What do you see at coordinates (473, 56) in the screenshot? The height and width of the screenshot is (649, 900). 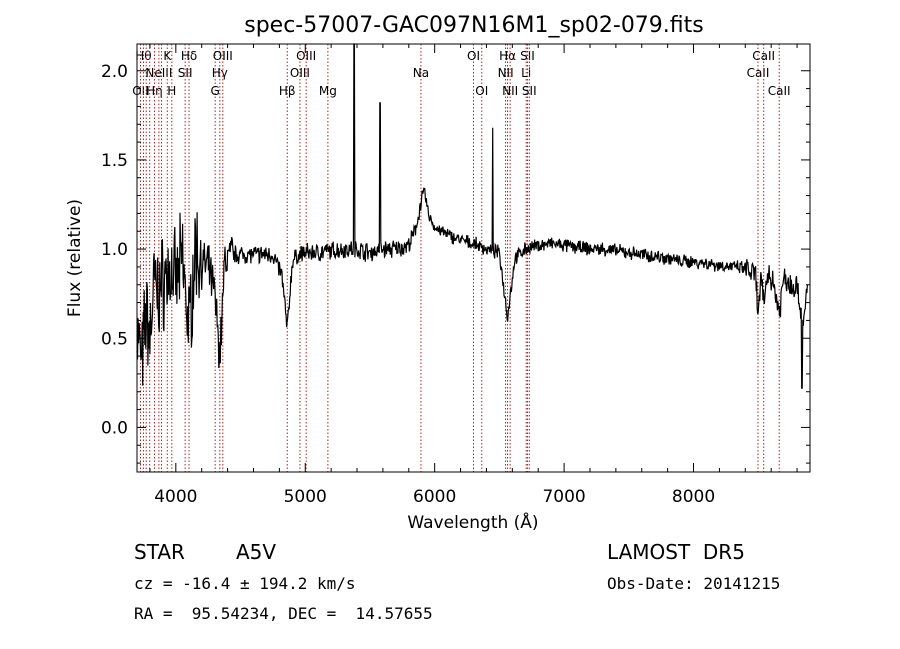 I see `spectral-line-label-19: OI` at bounding box center [473, 56].